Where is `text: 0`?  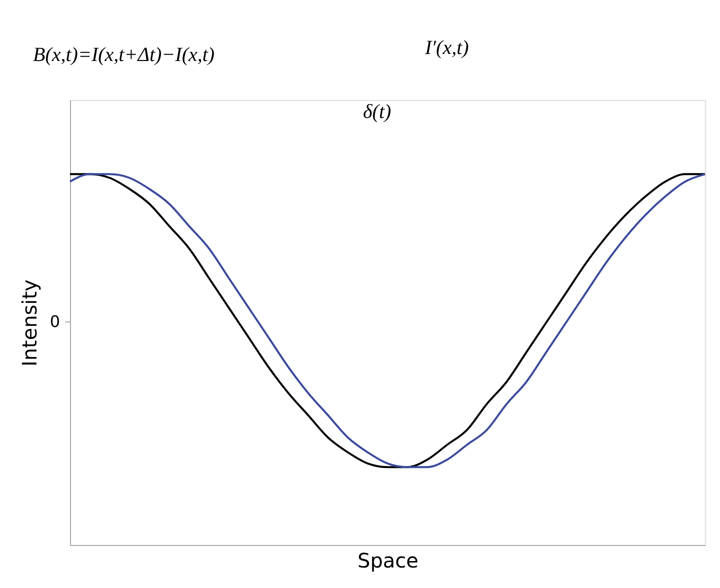 text: 0 is located at coordinates (55, 321).